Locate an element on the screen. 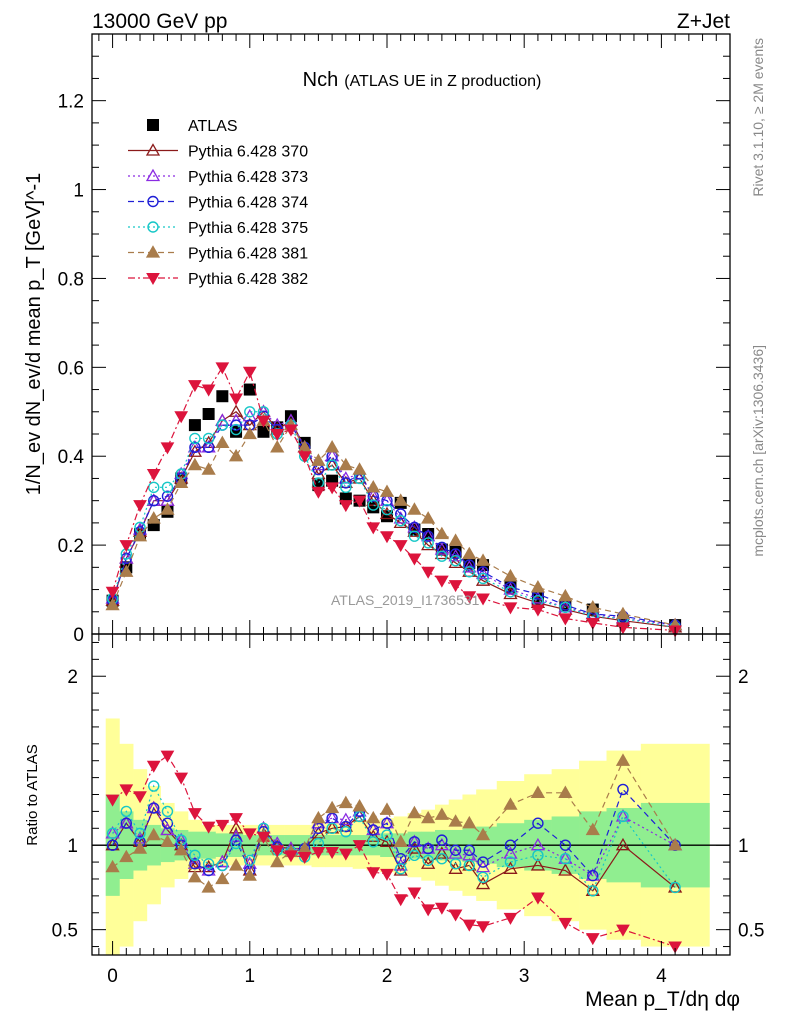 The height and width of the screenshot is (1024, 786). y-tick-label: 0.6 is located at coordinates (71, 368).